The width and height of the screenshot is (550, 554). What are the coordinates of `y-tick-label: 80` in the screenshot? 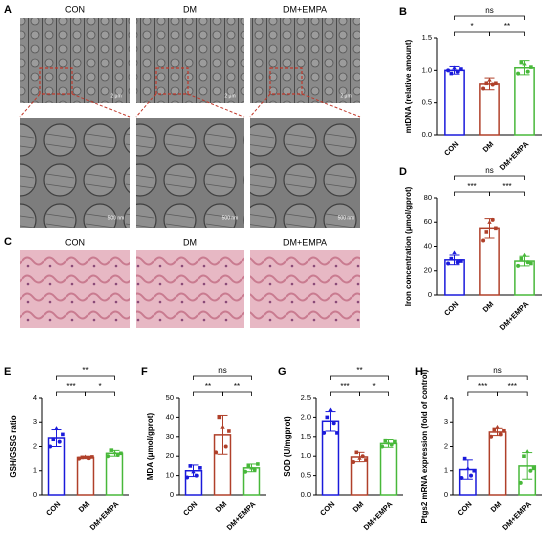 It's located at (428, 197).